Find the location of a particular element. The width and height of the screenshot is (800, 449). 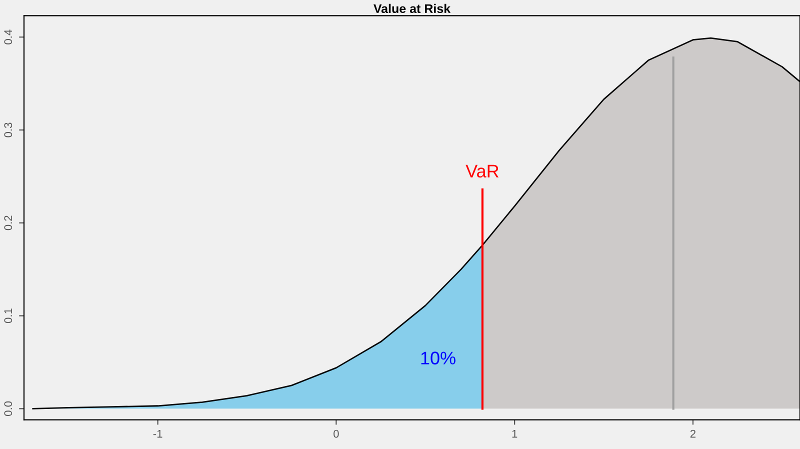

x-tick-label: 2 is located at coordinates (693, 434).